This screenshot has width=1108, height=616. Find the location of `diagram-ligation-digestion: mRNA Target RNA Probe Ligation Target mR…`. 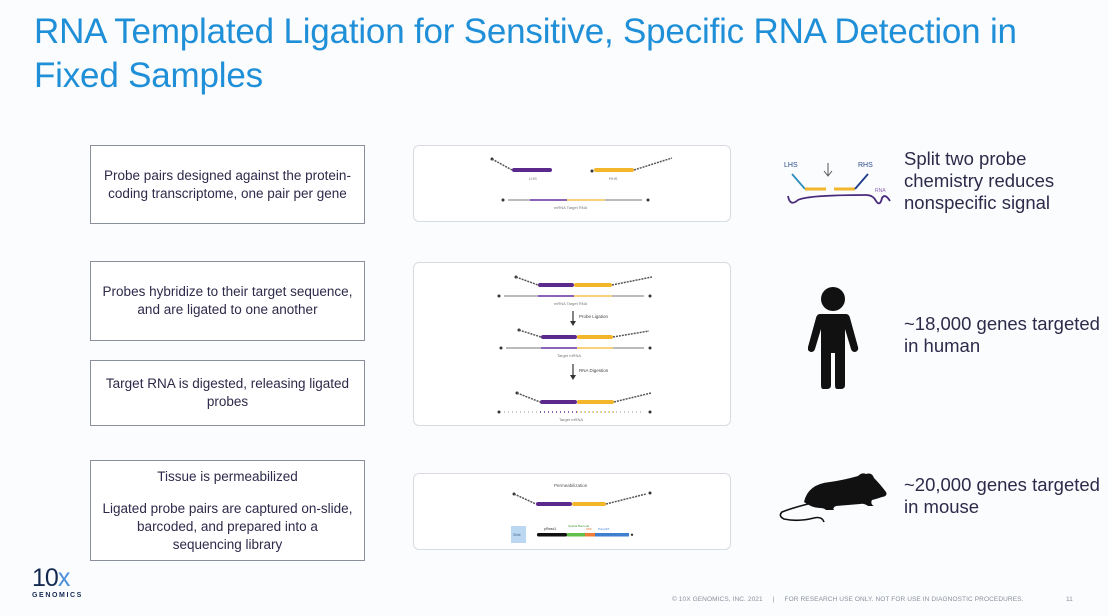

diagram-ligation-digestion: mRNA Target RNA Probe Ligation Target mR… is located at coordinates (572, 344).